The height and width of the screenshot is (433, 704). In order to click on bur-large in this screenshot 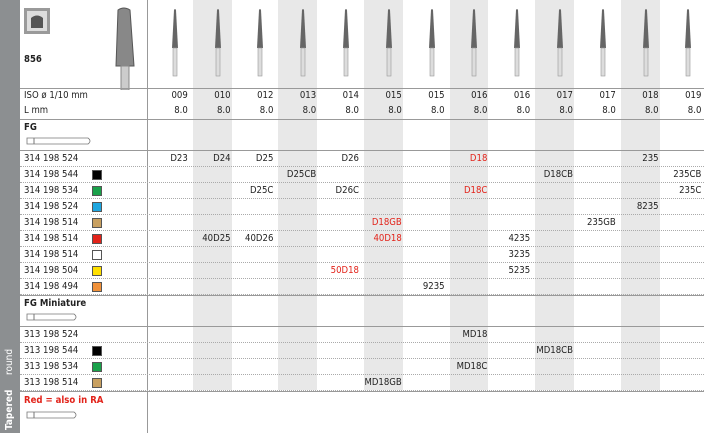, I will do `click(125, 48)`.